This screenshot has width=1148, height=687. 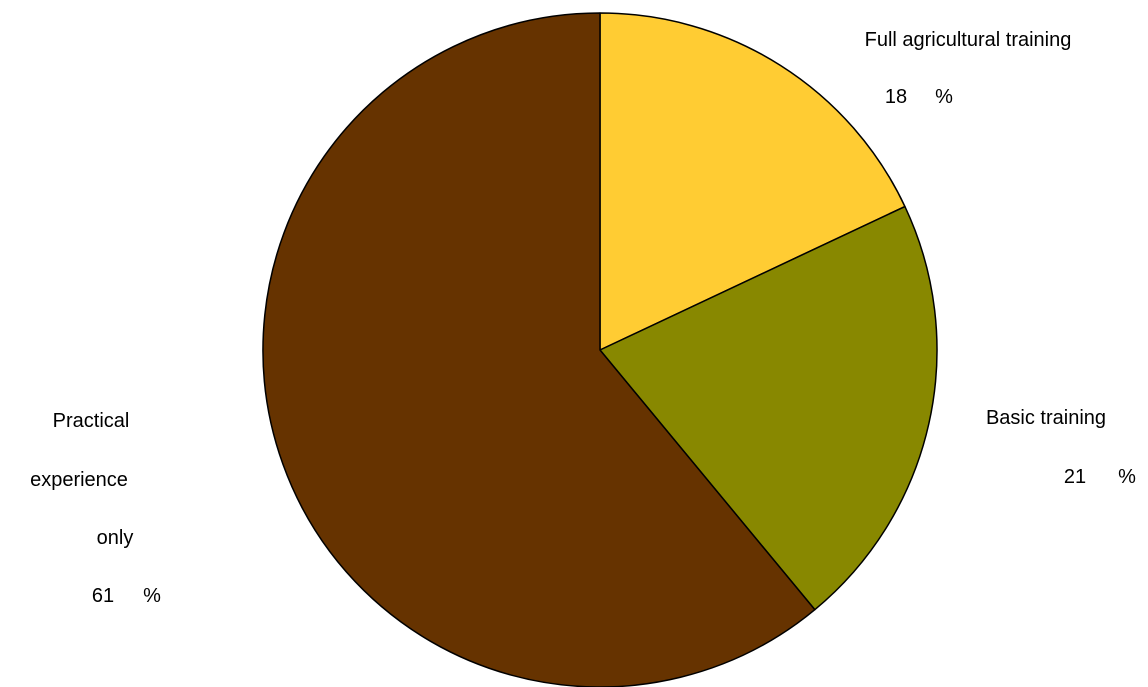 I want to click on slice-unit-practical: %, so click(x=152, y=596).